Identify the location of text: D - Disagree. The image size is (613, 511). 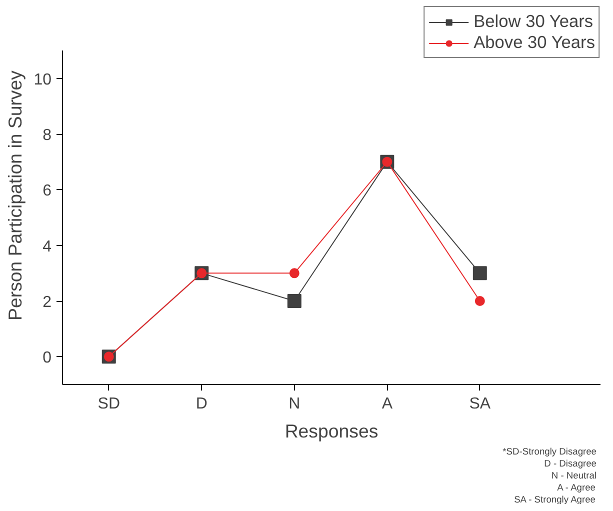
(570, 463).